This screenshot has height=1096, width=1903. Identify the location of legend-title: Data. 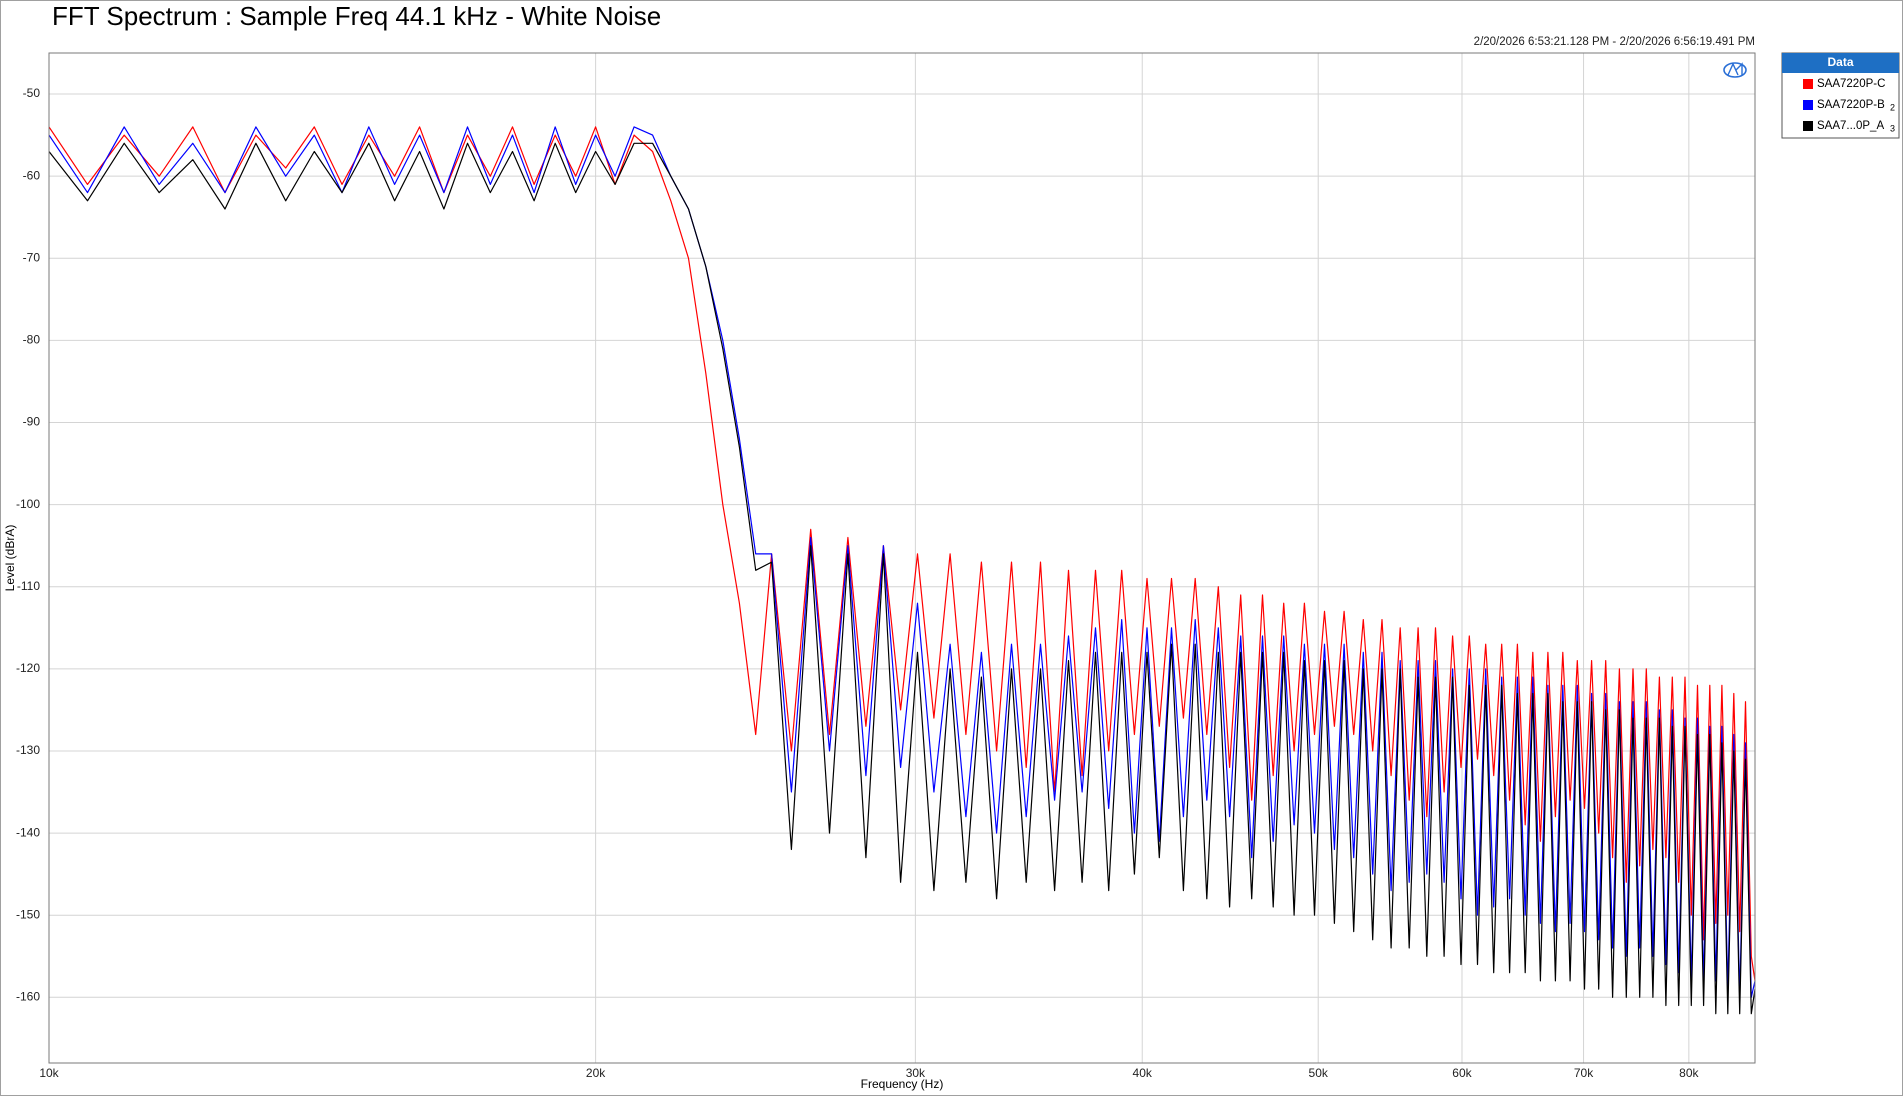
(1840, 62).